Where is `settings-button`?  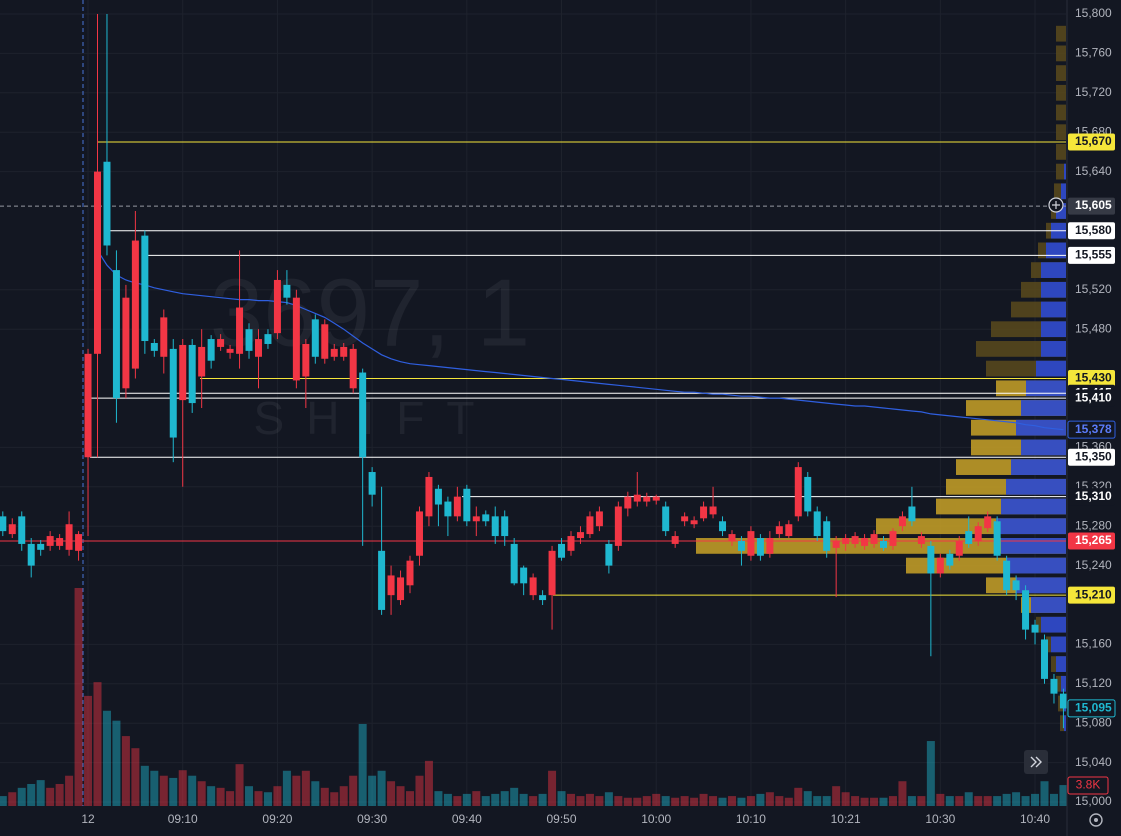 settings-button is located at coordinates (1096, 820).